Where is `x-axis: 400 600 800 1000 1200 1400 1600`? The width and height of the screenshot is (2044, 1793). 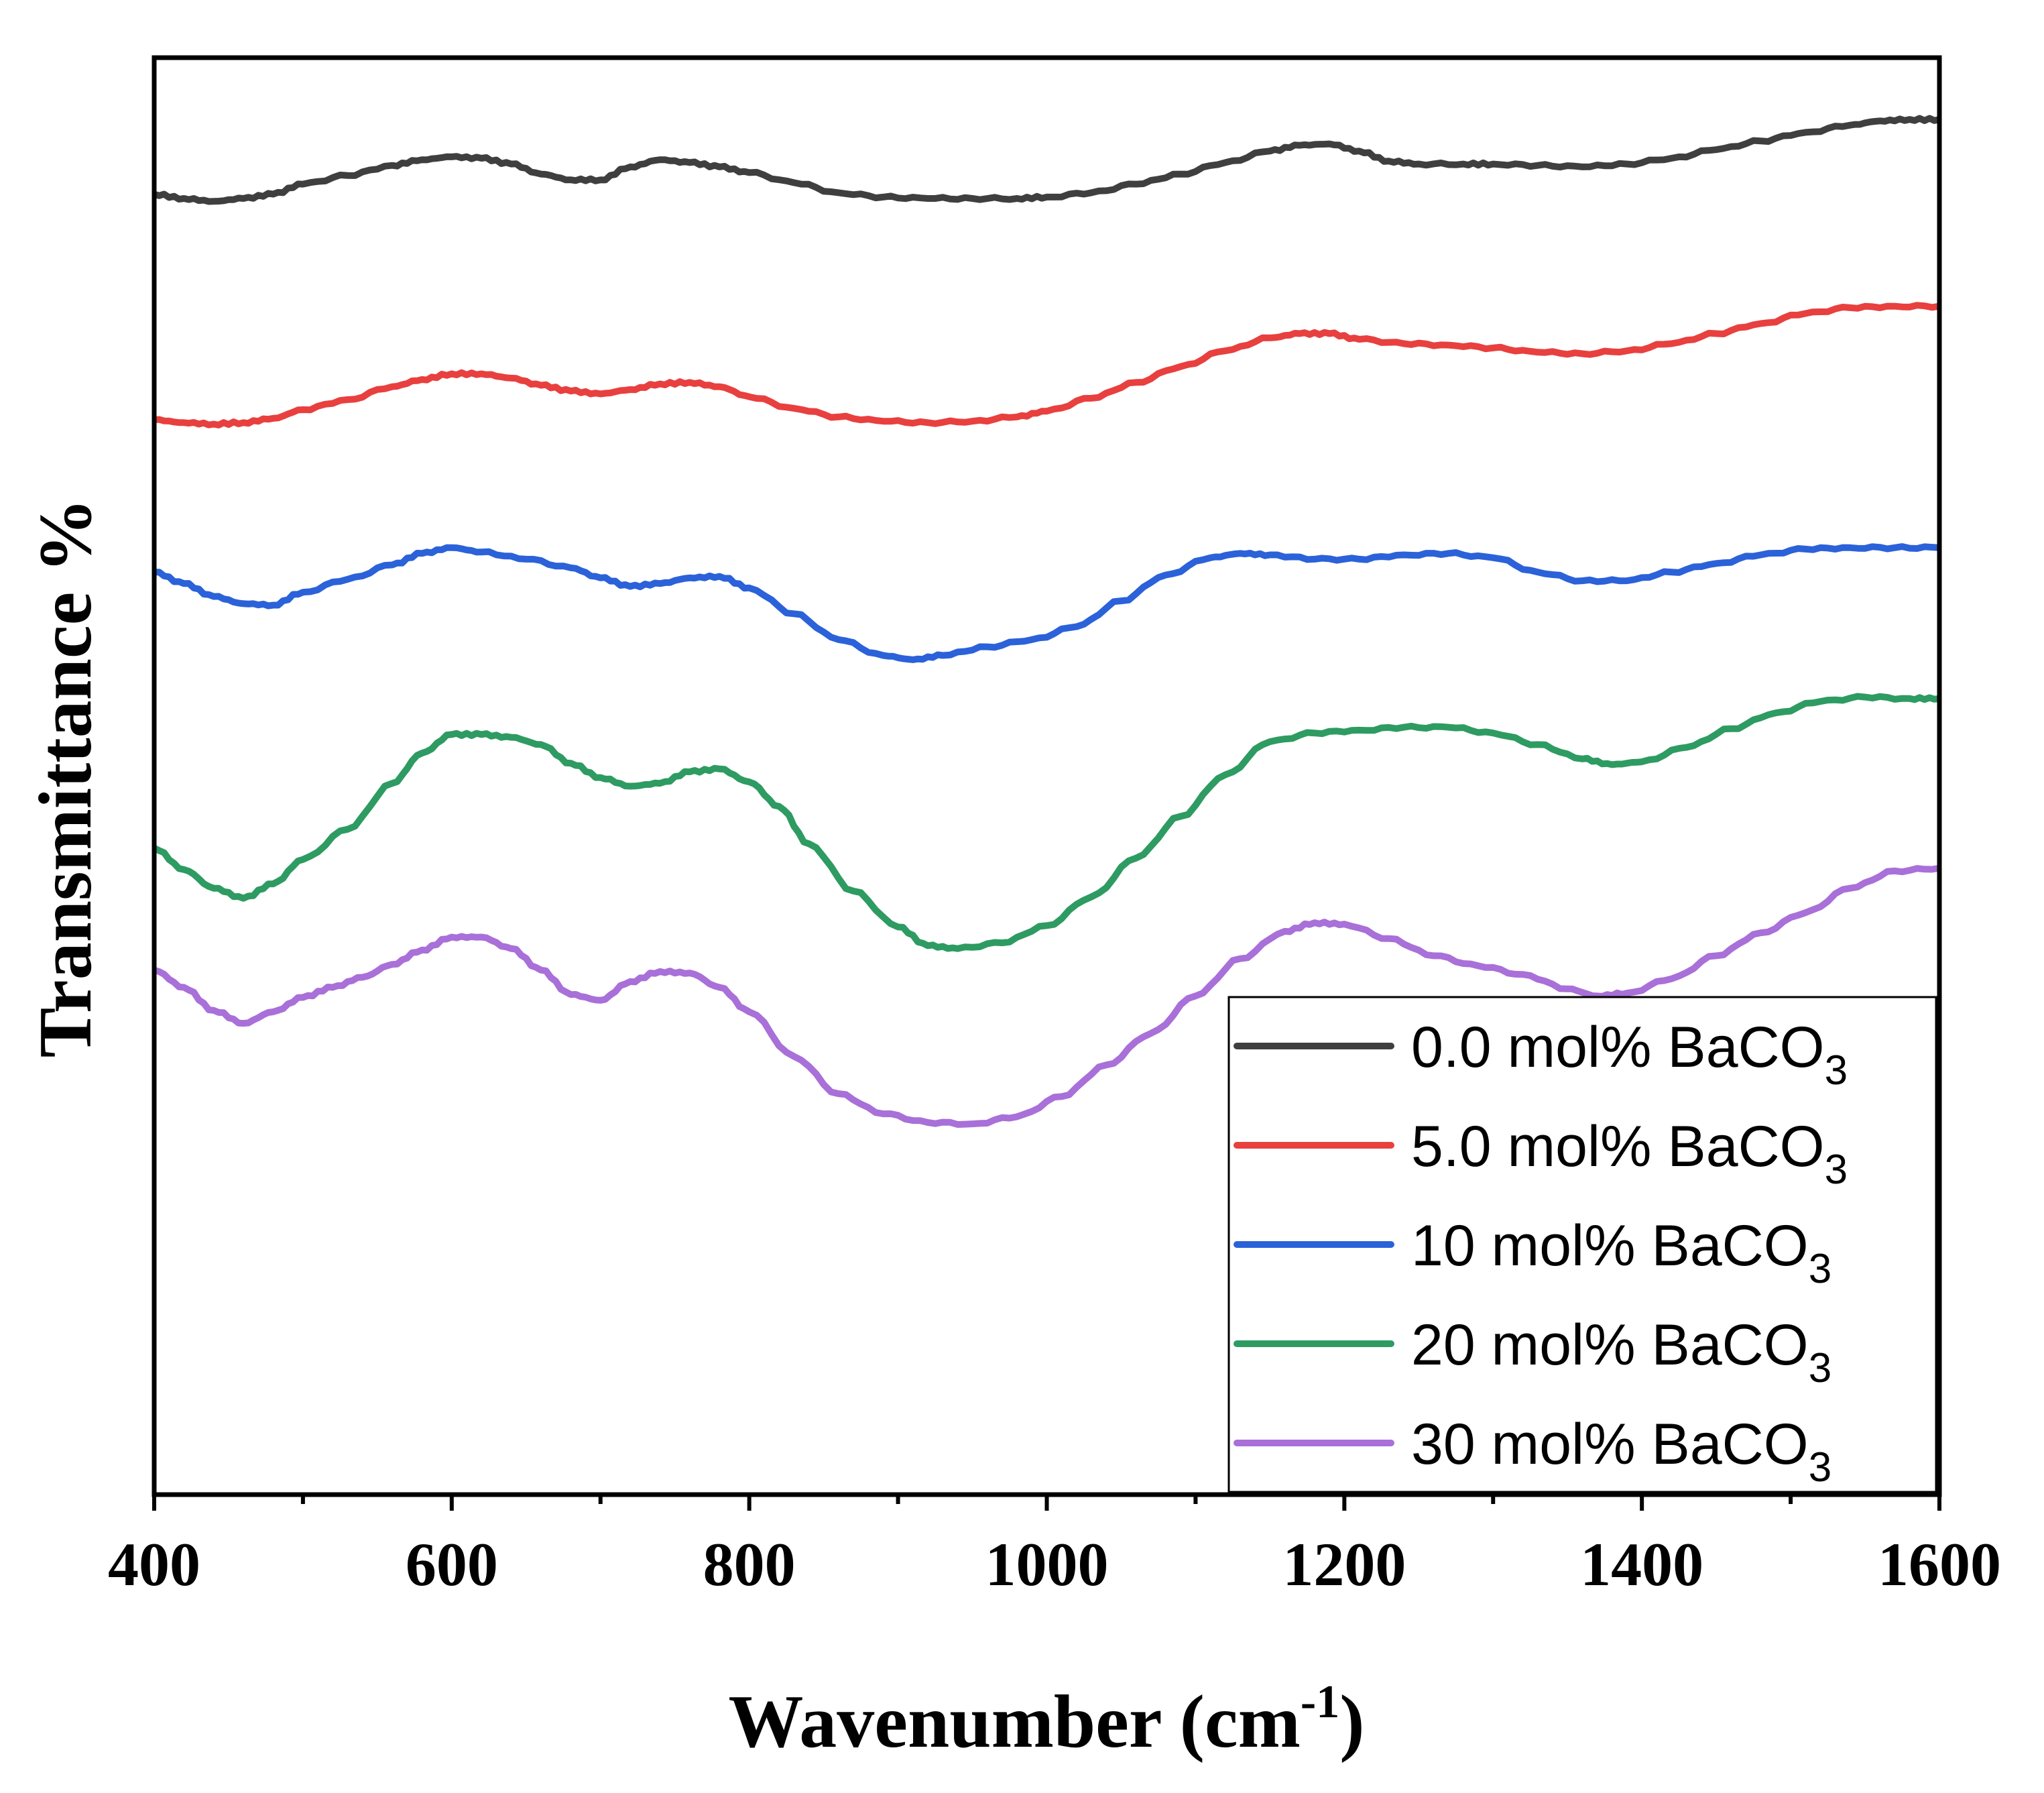
x-axis: 400 600 800 1000 1200 1400 1600 is located at coordinates (1054, 1547).